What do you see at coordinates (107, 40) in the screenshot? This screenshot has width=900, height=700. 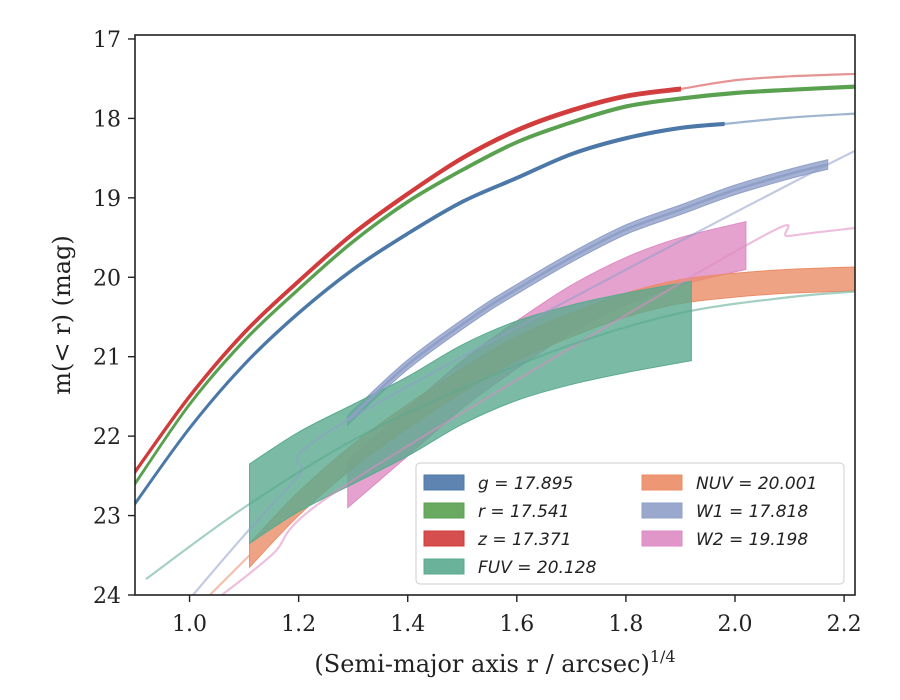 I see `y-tick-label: 17` at bounding box center [107, 40].